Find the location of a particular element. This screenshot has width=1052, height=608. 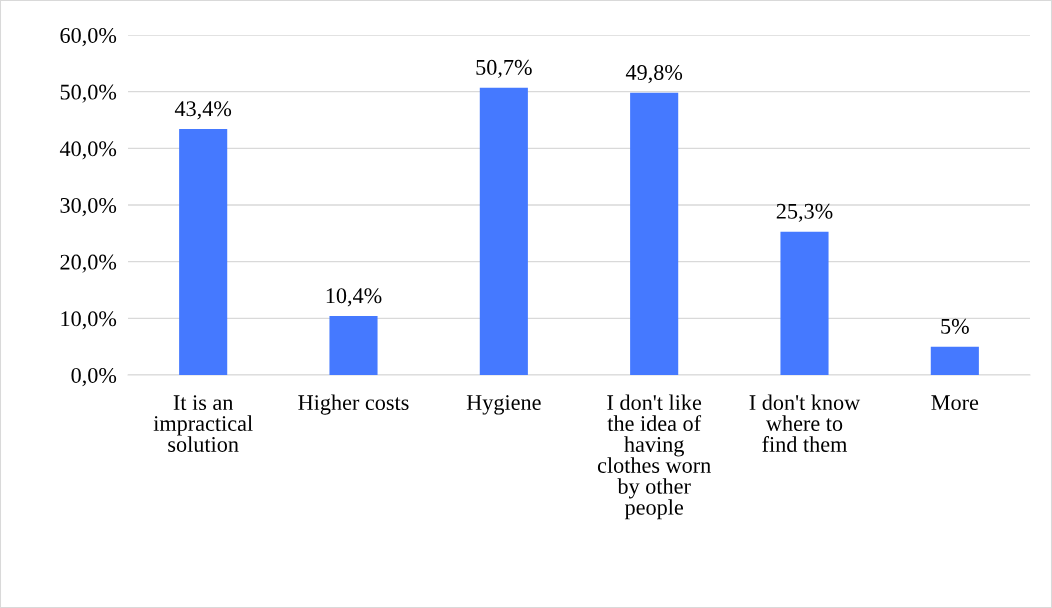

y-tick-label: 10,0% is located at coordinates (89, 320).